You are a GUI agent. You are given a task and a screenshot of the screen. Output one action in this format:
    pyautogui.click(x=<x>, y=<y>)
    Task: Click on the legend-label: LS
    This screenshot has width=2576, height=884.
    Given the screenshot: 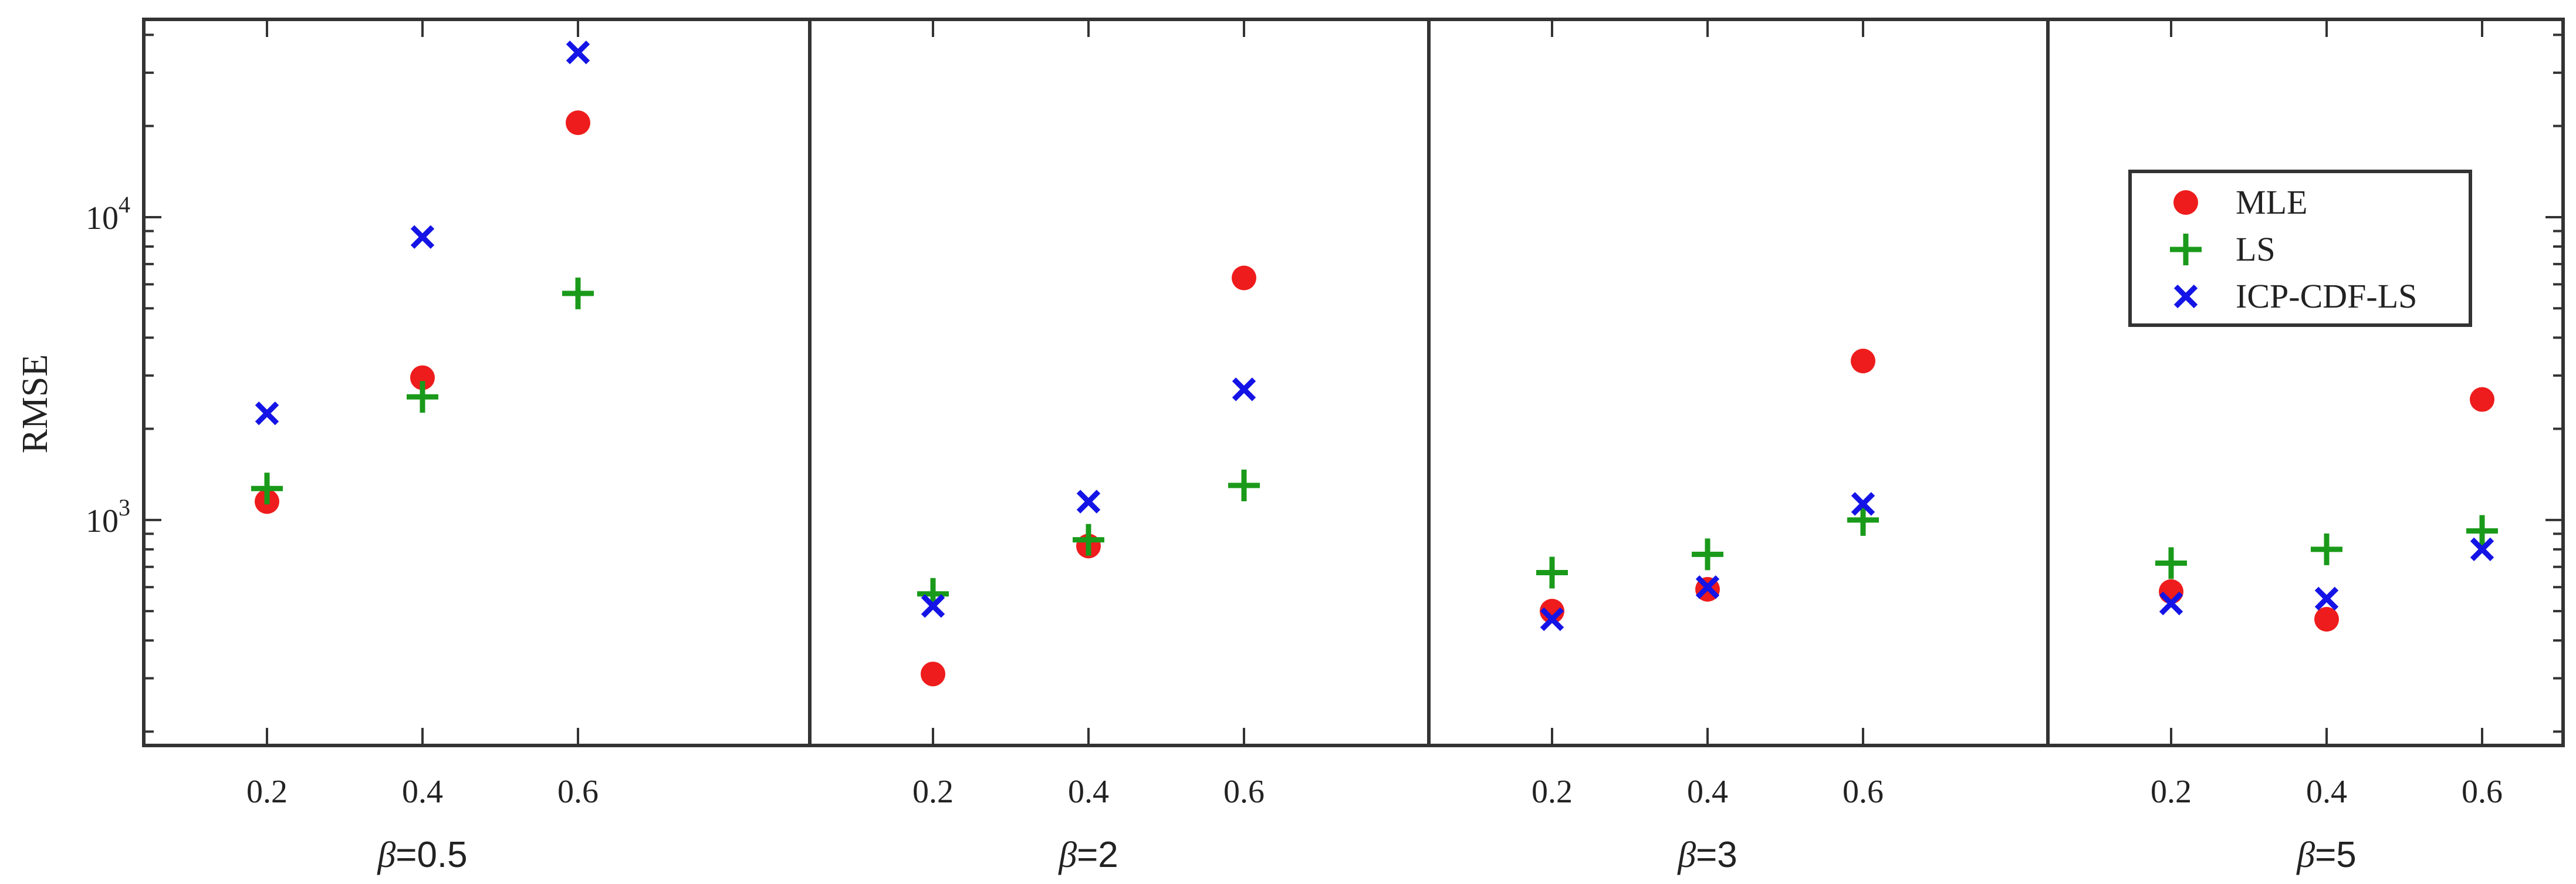 What is the action you would take?
    pyautogui.click(x=2256, y=249)
    